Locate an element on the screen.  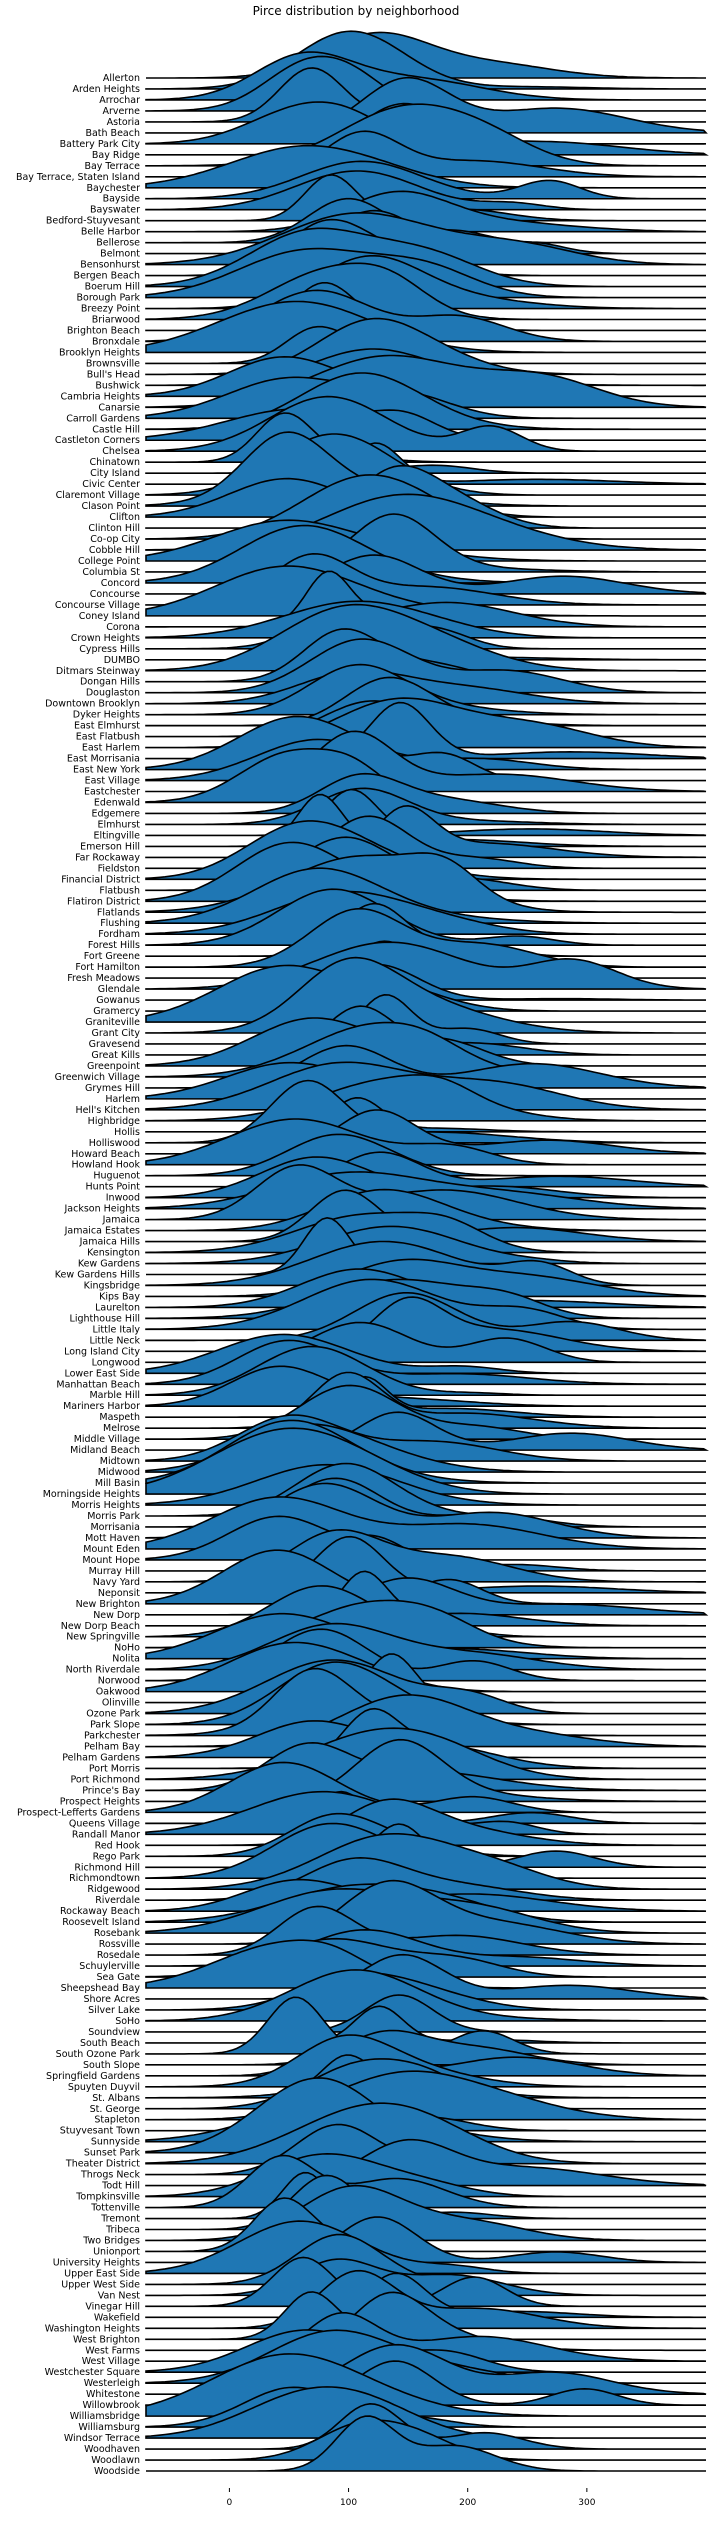
category-label: Morrisania is located at coordinates (115, 1527).